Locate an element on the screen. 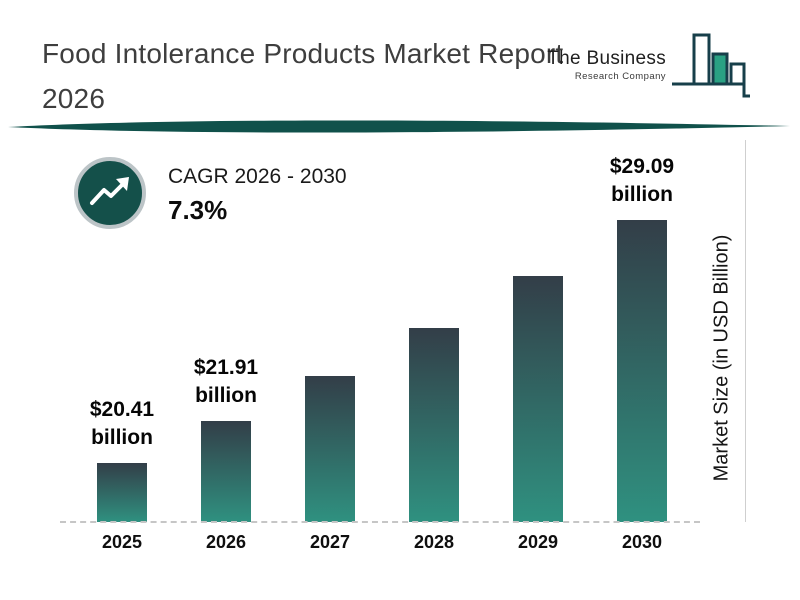 The image size is (800, 600). x-axis-label: 2030 is located at coordinates (642, 542).